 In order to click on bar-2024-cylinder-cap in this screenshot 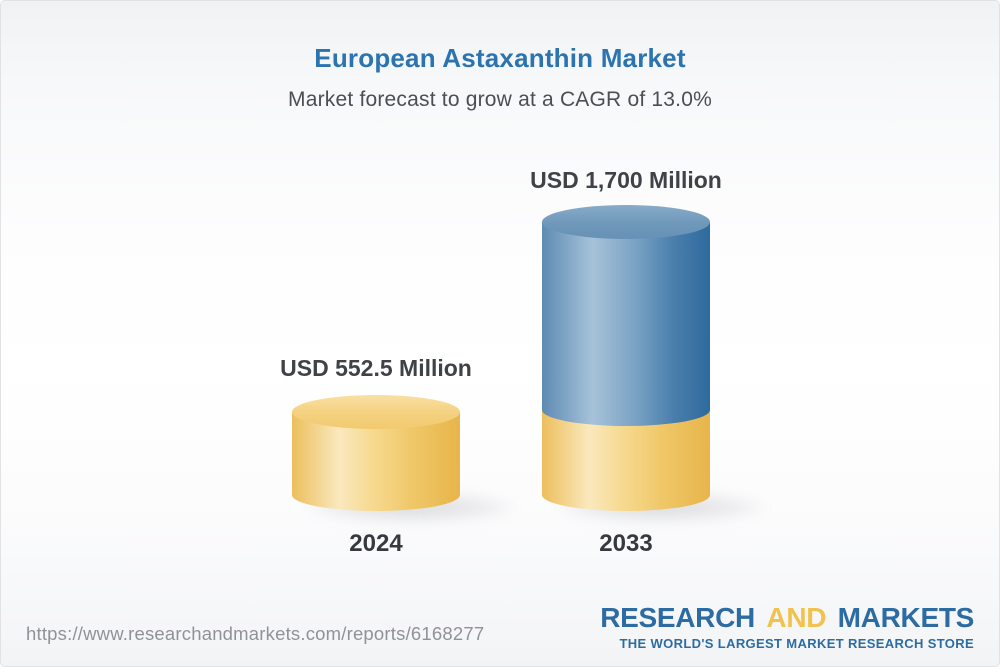, I will do `click(376, 412)`.